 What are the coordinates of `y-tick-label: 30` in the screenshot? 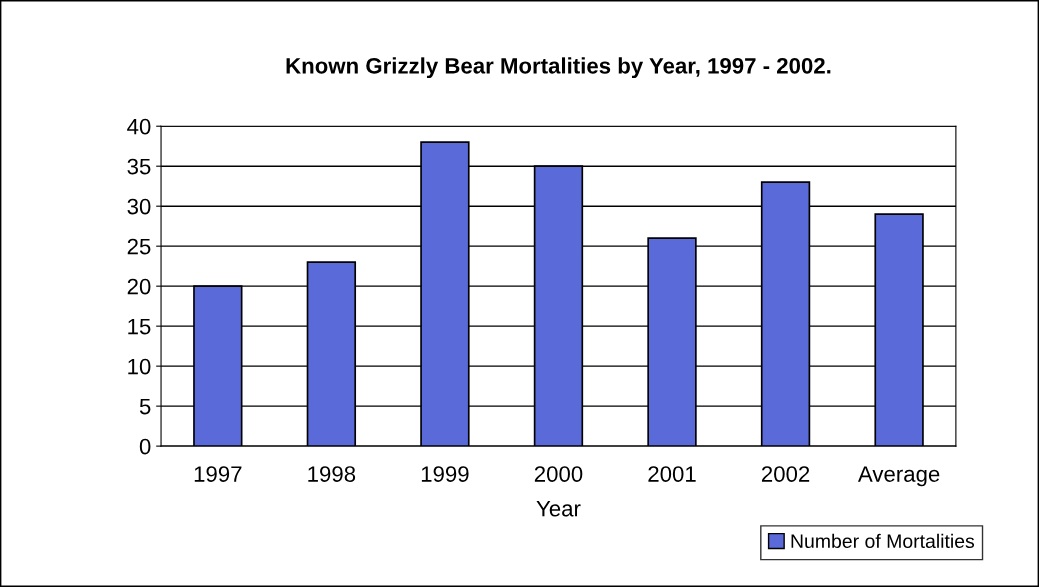 It's located at (139, 206).